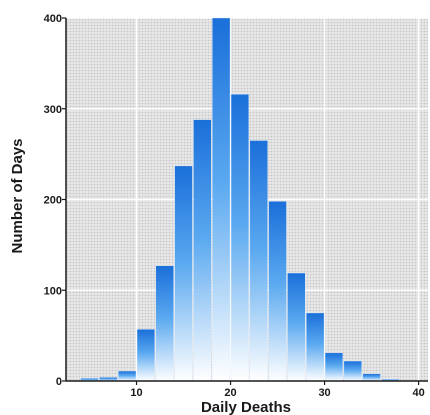  I want to click on x-tick-label: 40, so click(418, 393).